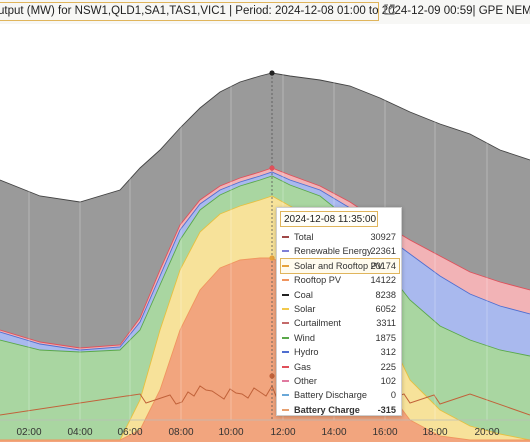 This screenshot has width=530, height=442. Describe the element at coordinates (386, 323) in the screenshot. I see `tooltip-row-value: 3311` at that location.